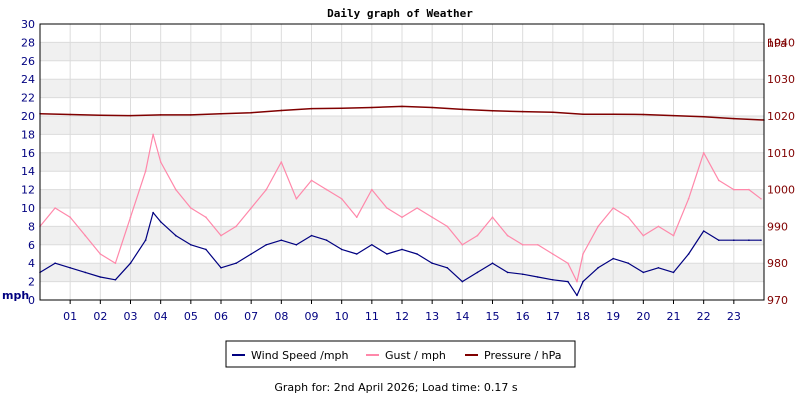  Describe the element at coordinates (28, 134) in the screenshot. I see `y-tick-label-left: 18` at that location.